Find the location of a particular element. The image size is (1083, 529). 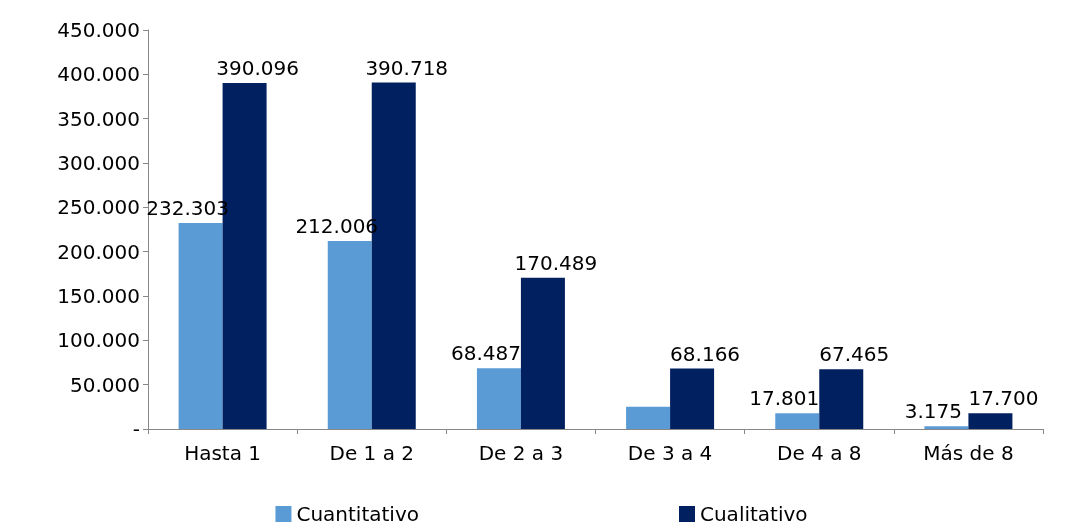

x-tick-label: De 3 a 4 is located at coordinates (670, 453).